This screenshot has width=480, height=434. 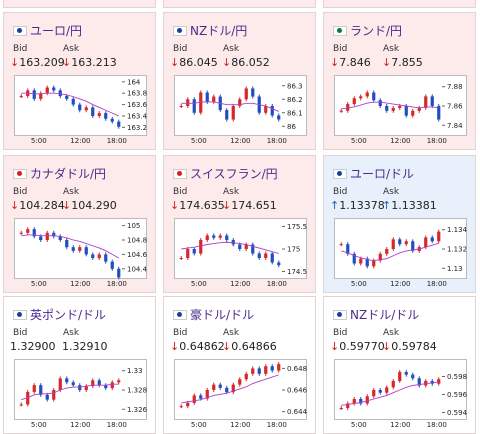 I want to click on y-tick-label: 0.646, so click(x=297, y=391).